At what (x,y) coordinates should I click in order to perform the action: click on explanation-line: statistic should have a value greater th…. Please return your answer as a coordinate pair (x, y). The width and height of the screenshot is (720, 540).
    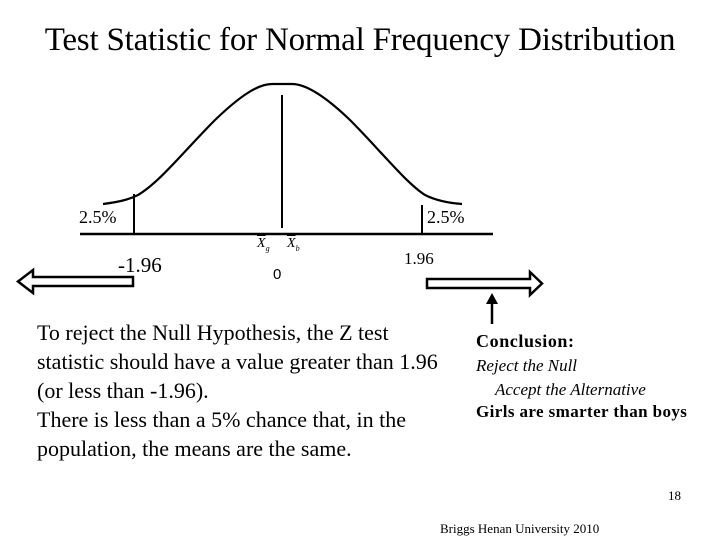
    Looking at the image, I should click on (237, 361).